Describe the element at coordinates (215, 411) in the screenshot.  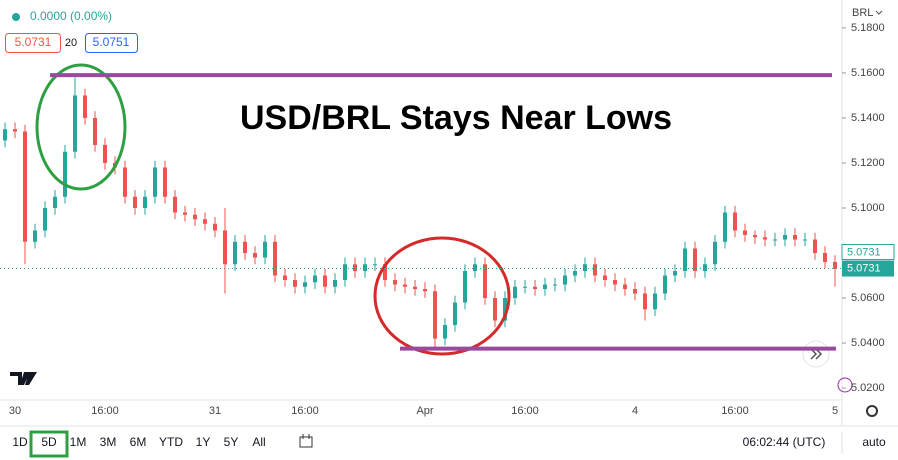
I see `x-tick-label: 31` at that location.